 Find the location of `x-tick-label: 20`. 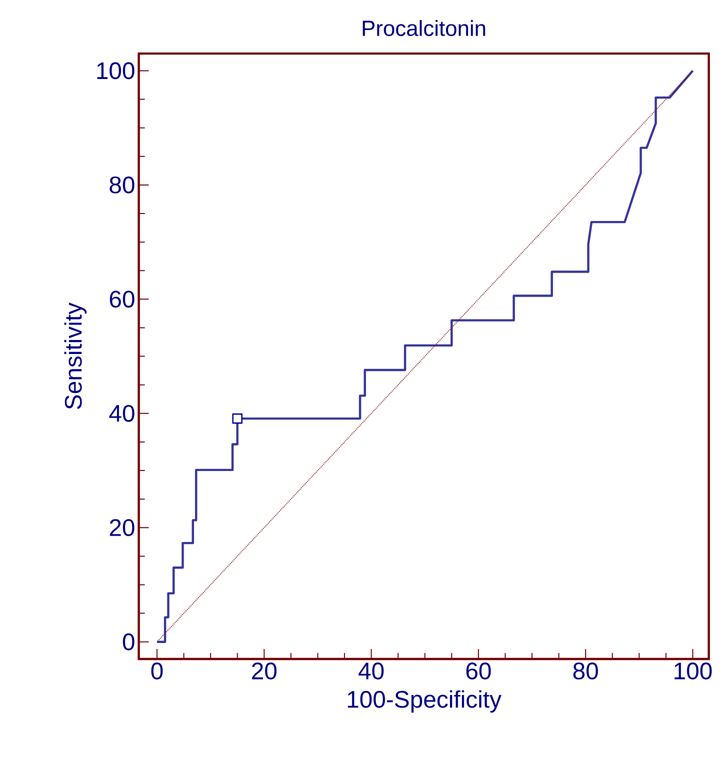

x-tick-label: 20 is located at coordinates (264, 671).